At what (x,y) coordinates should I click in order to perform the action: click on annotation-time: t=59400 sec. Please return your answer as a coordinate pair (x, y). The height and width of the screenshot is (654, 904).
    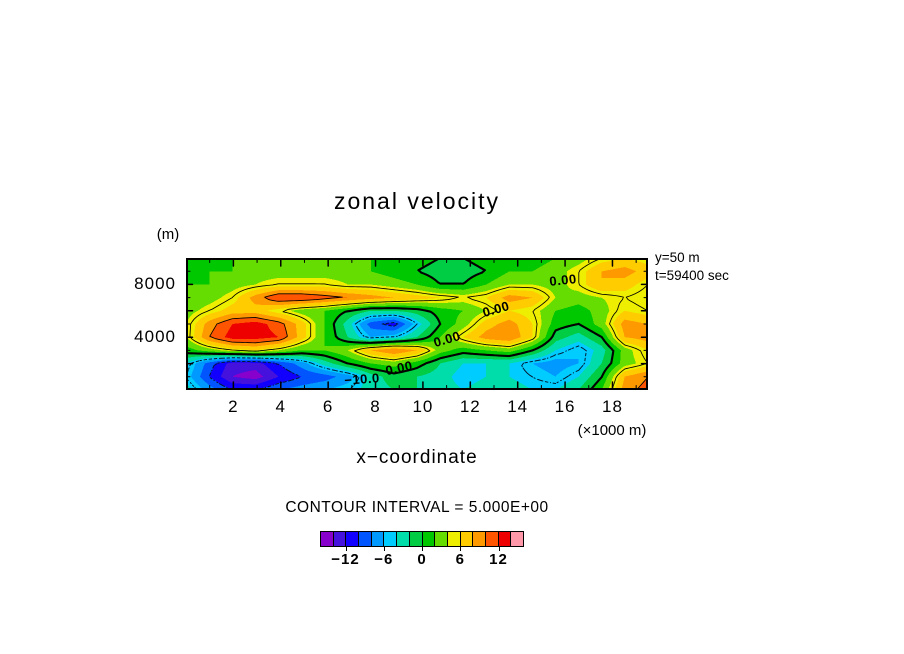
    Looking at the image, I should click on (692, 275).